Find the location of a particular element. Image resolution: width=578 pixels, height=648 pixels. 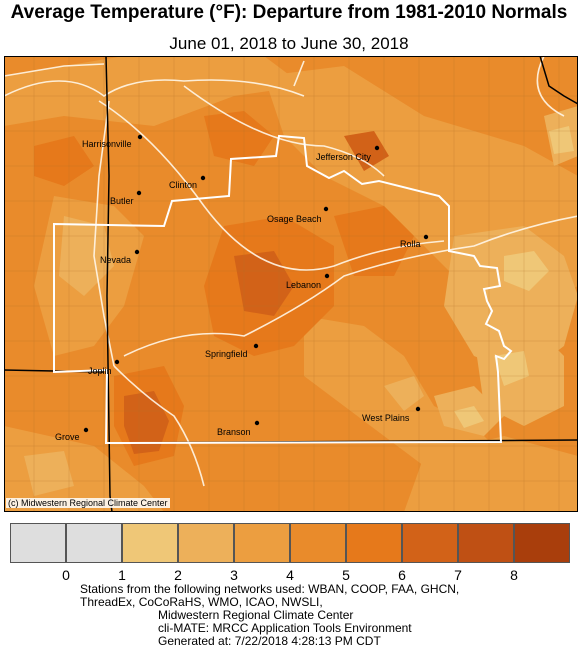

city-butler: Butler is located at coordinates (126, 198).